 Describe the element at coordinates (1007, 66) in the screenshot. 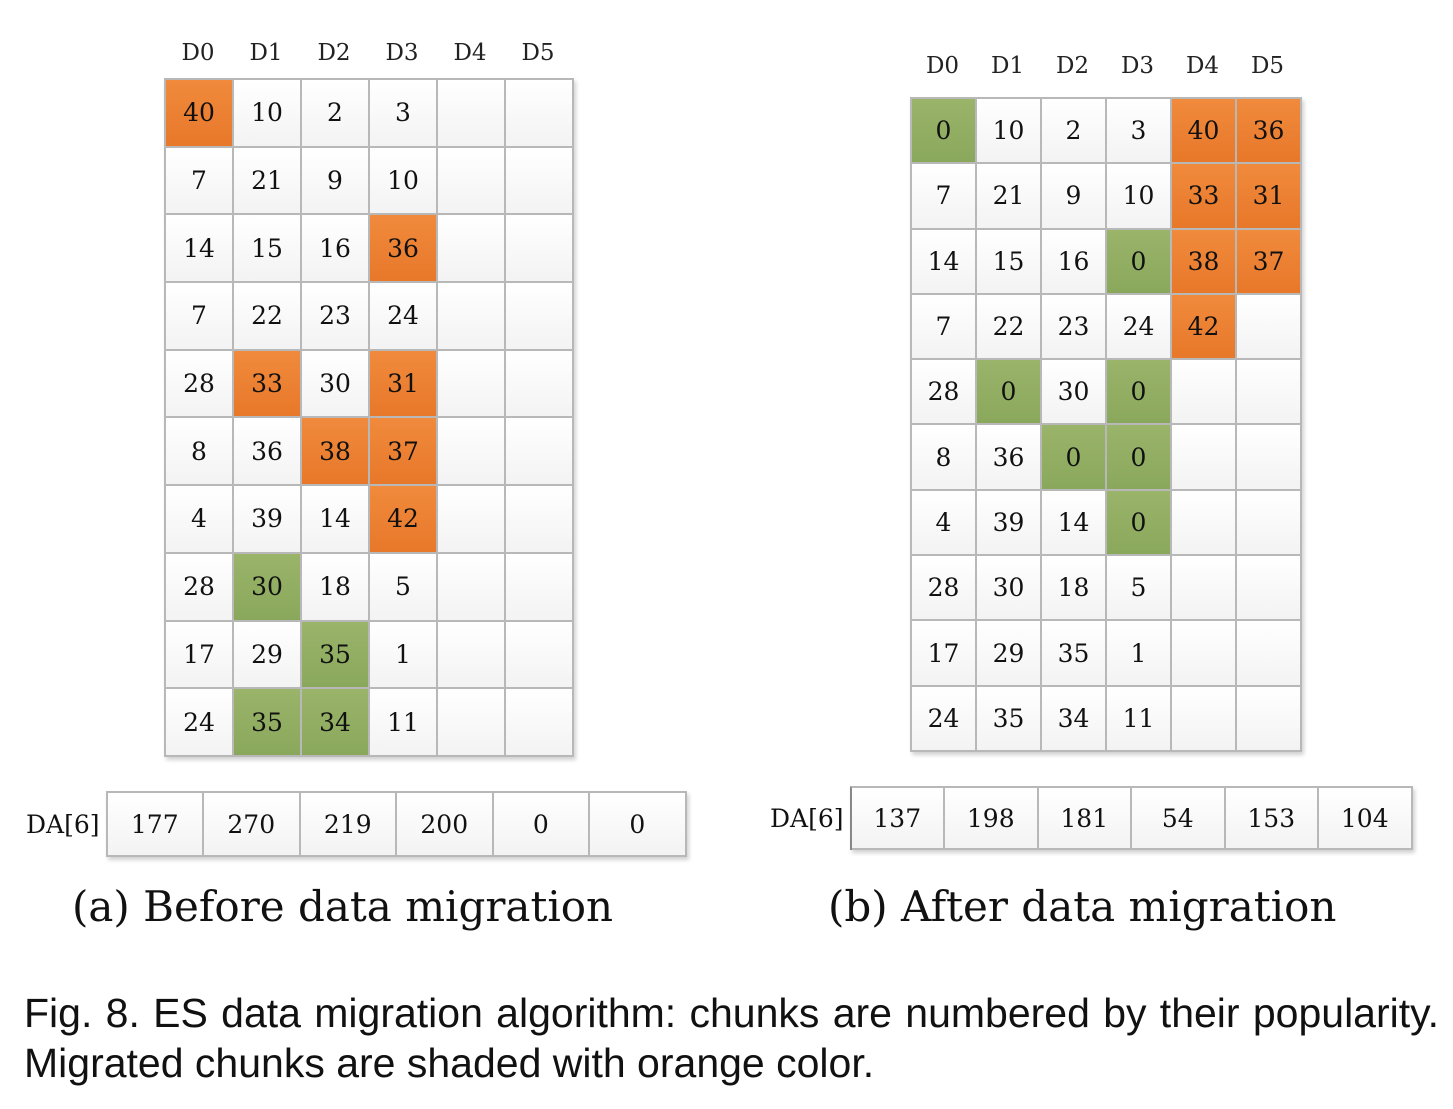

I see `column-header: D1` at that location.